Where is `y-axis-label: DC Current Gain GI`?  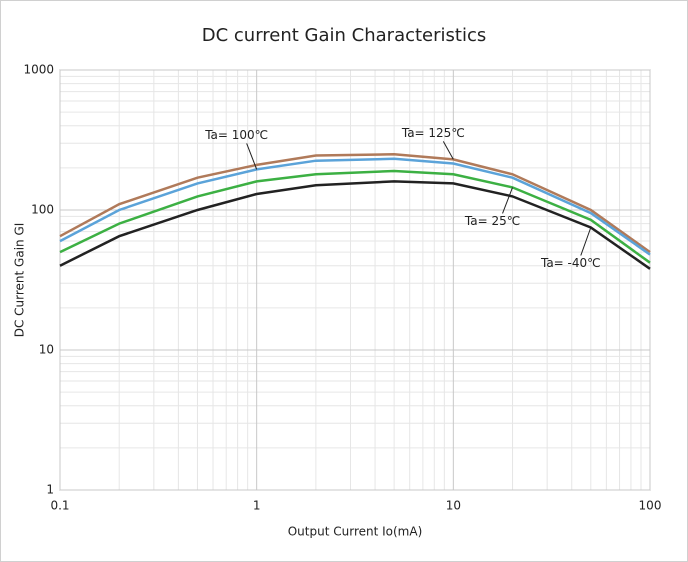 y-axis-label: DC Current Gain GI is located at coordinates (20, 280).